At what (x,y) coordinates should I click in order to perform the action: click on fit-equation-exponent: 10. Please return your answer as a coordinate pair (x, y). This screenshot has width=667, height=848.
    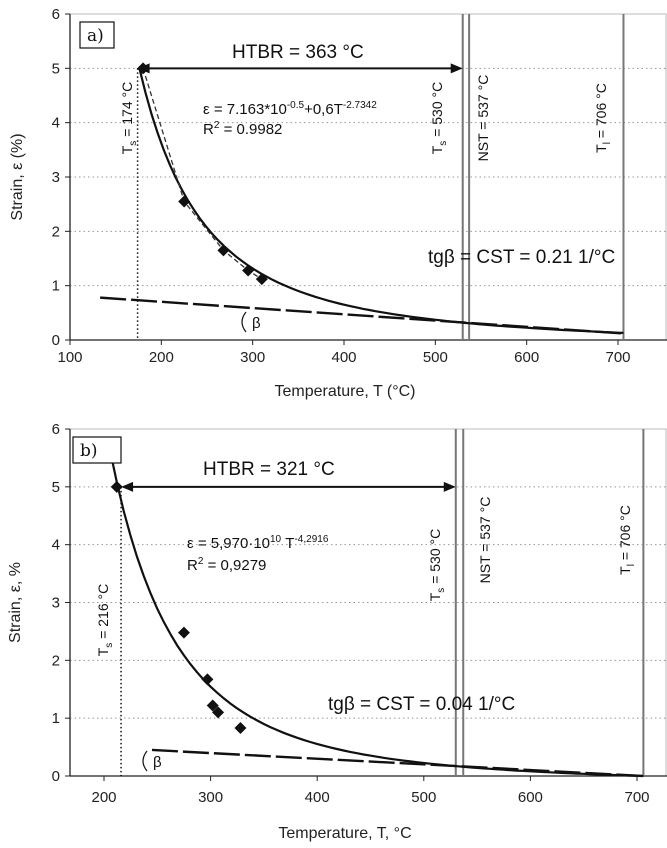
    Looking at the image, I should click on (276, 539).